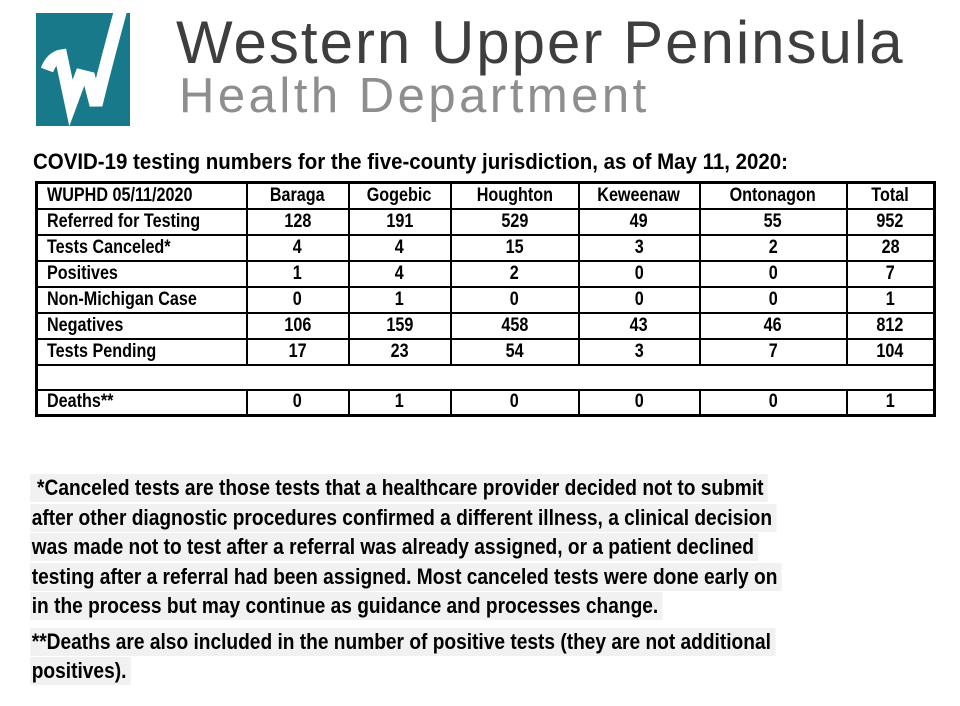 The image size is (960, 706). I want to click on cell-value: 54, so click(514, 351).